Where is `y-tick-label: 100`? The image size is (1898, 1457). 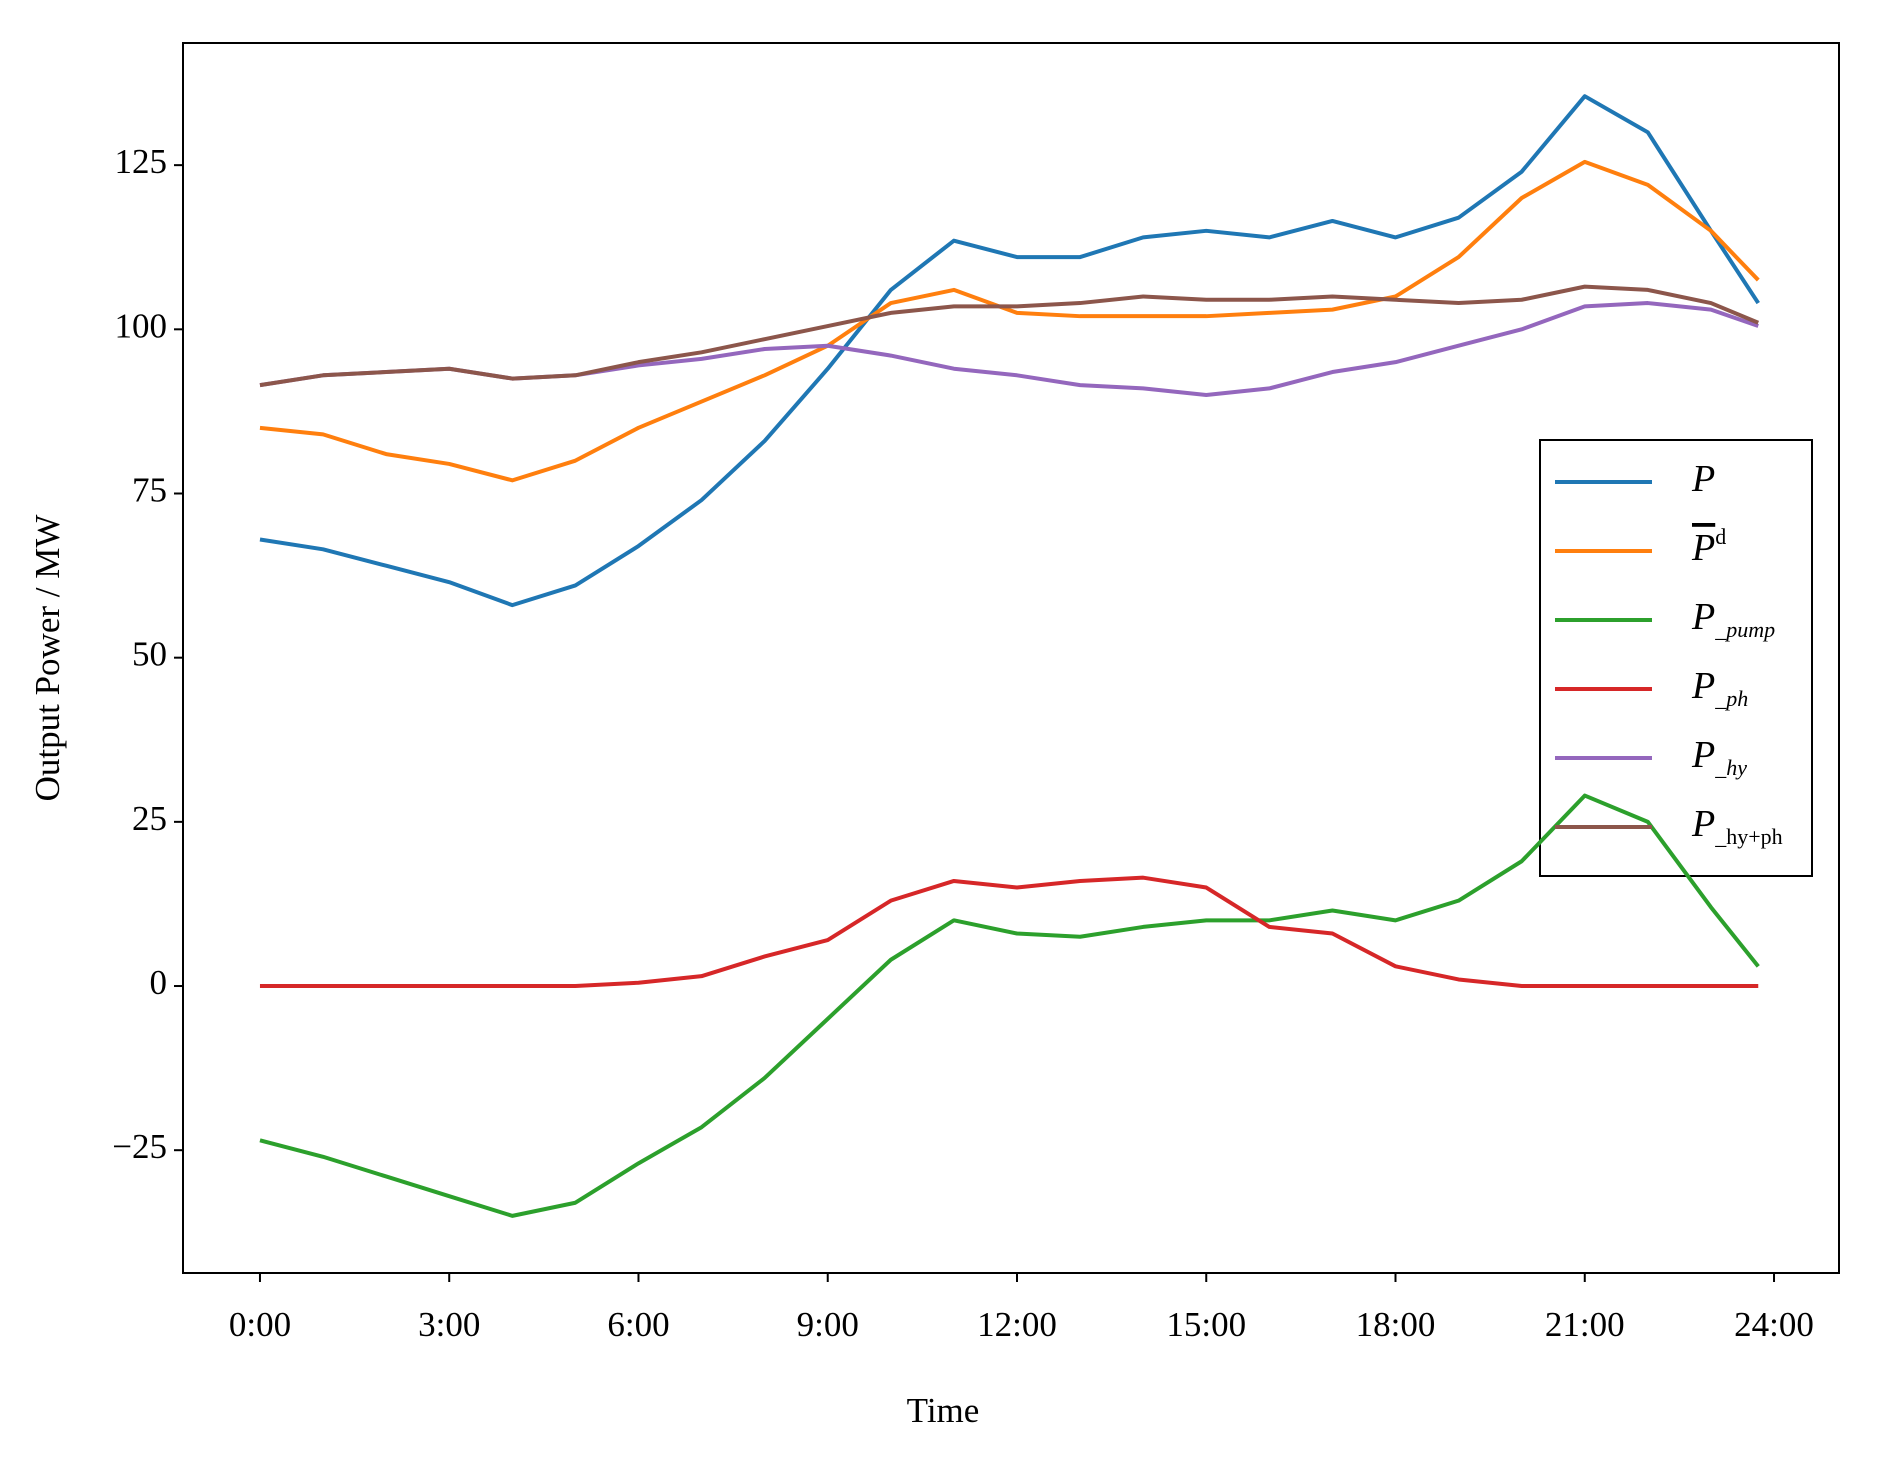
y-tick-label: 100 is located at coordinates (141, 325).